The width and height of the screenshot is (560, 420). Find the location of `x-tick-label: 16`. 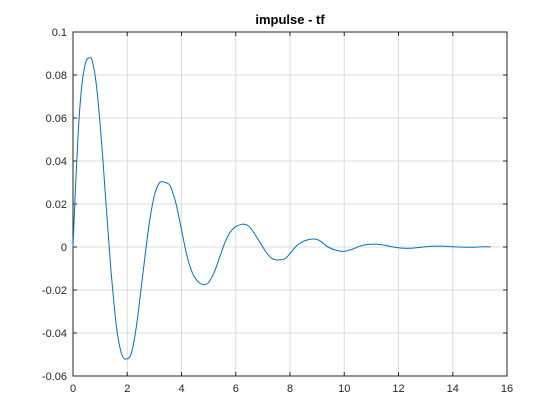

x-tick-label: 16 is located at coordinates (507, 389).